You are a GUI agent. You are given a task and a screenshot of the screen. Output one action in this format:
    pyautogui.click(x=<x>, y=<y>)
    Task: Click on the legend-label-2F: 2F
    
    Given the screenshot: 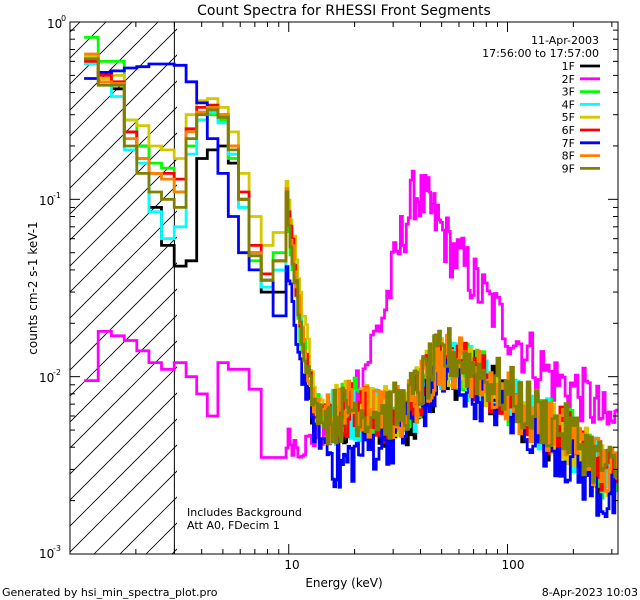 What is the action you would take?
    pyautogui.click(x=568, y=79)
    